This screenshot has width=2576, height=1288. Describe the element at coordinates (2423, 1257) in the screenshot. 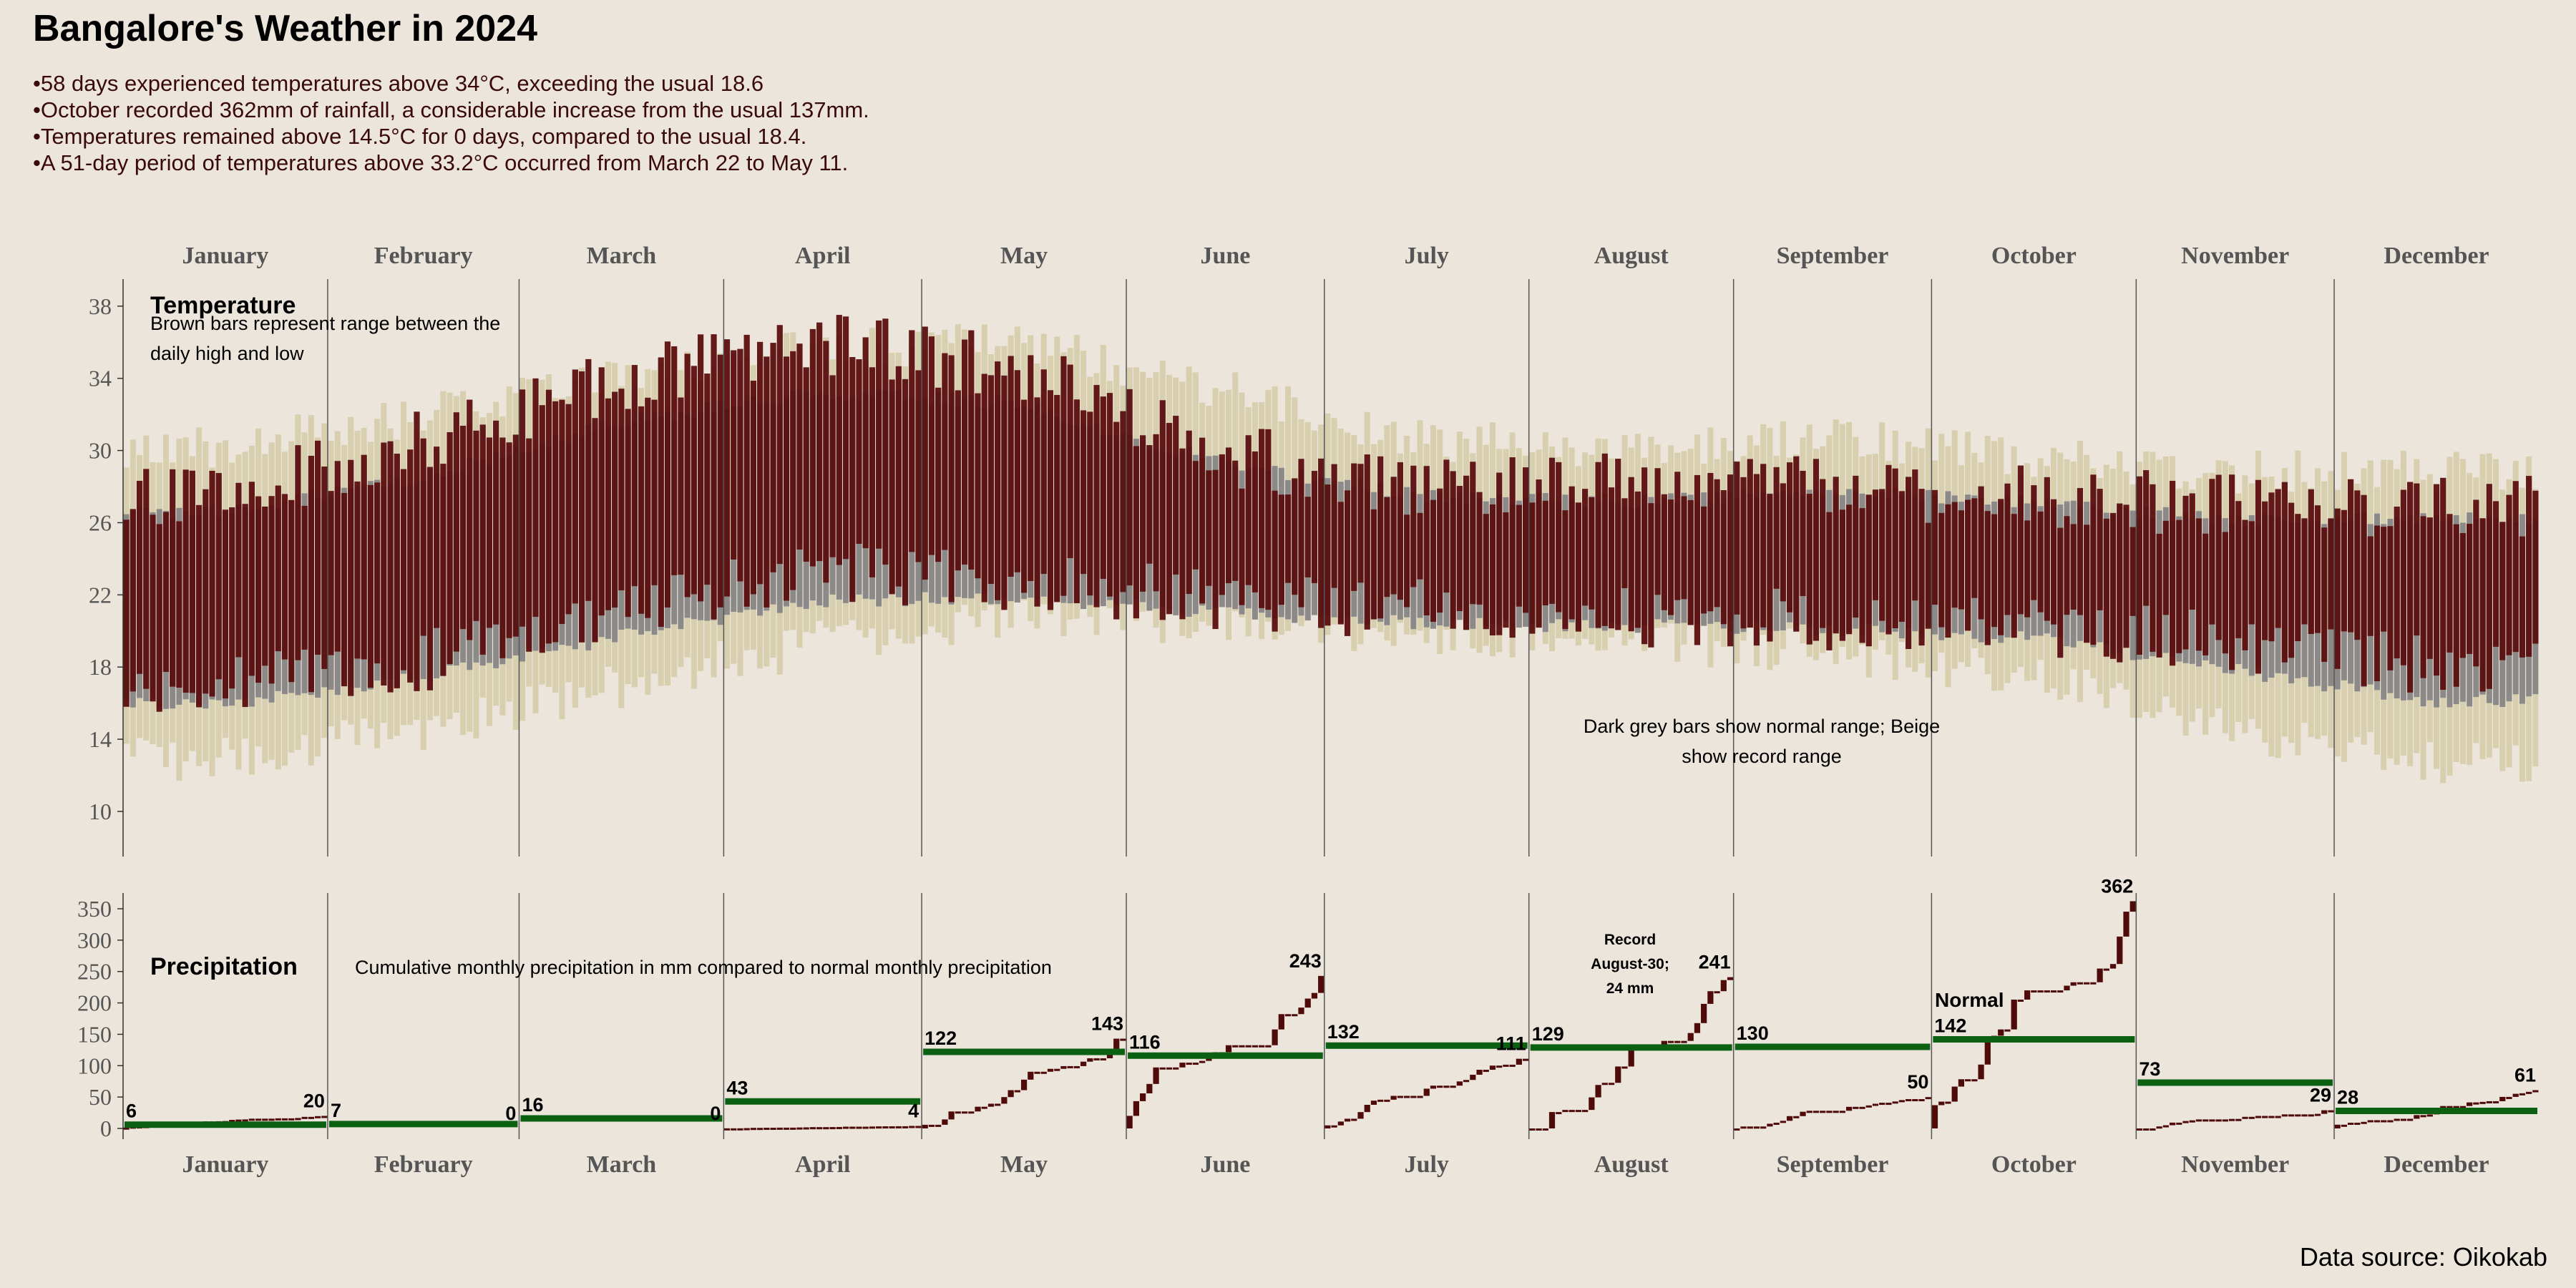

I see `data-source: Data source: Oikokab` at that location.